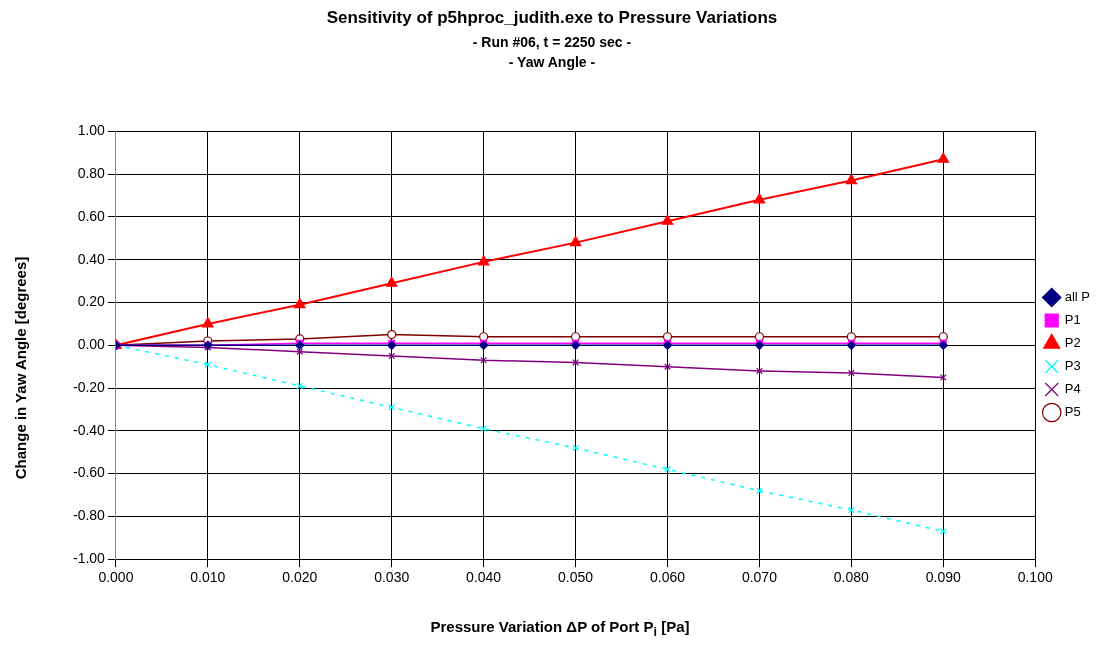 Image resolution: width=1104 pixels, height=648 pixels. What do you see at coordinates (1072, 412) in the screenshot?
I see `legend-label: P5` at bounding box center [1072, 412].